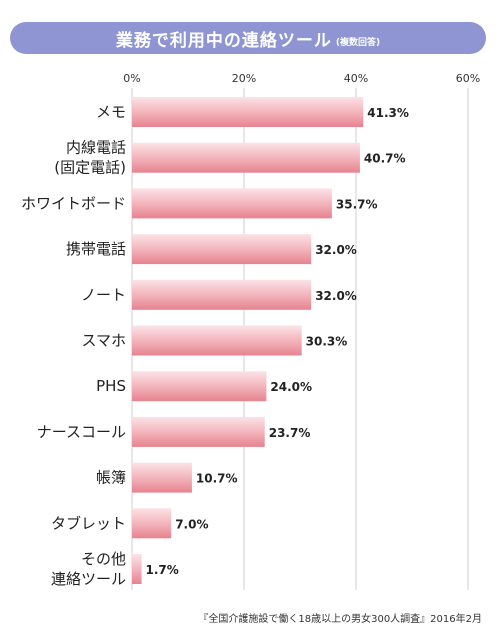  Describe the element at coordinates (291, 387) in the screenshot. I see `value-label: 24.0%` at that location.